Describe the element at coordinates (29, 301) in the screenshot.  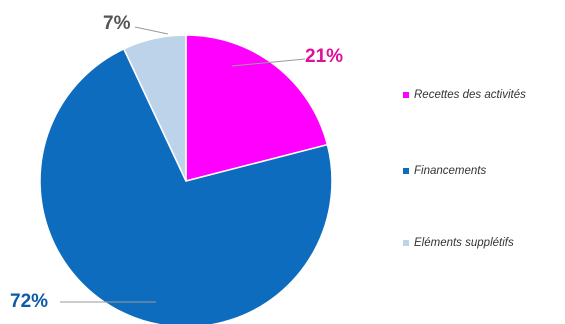
I see `value-label-financements: 72%` at that location.